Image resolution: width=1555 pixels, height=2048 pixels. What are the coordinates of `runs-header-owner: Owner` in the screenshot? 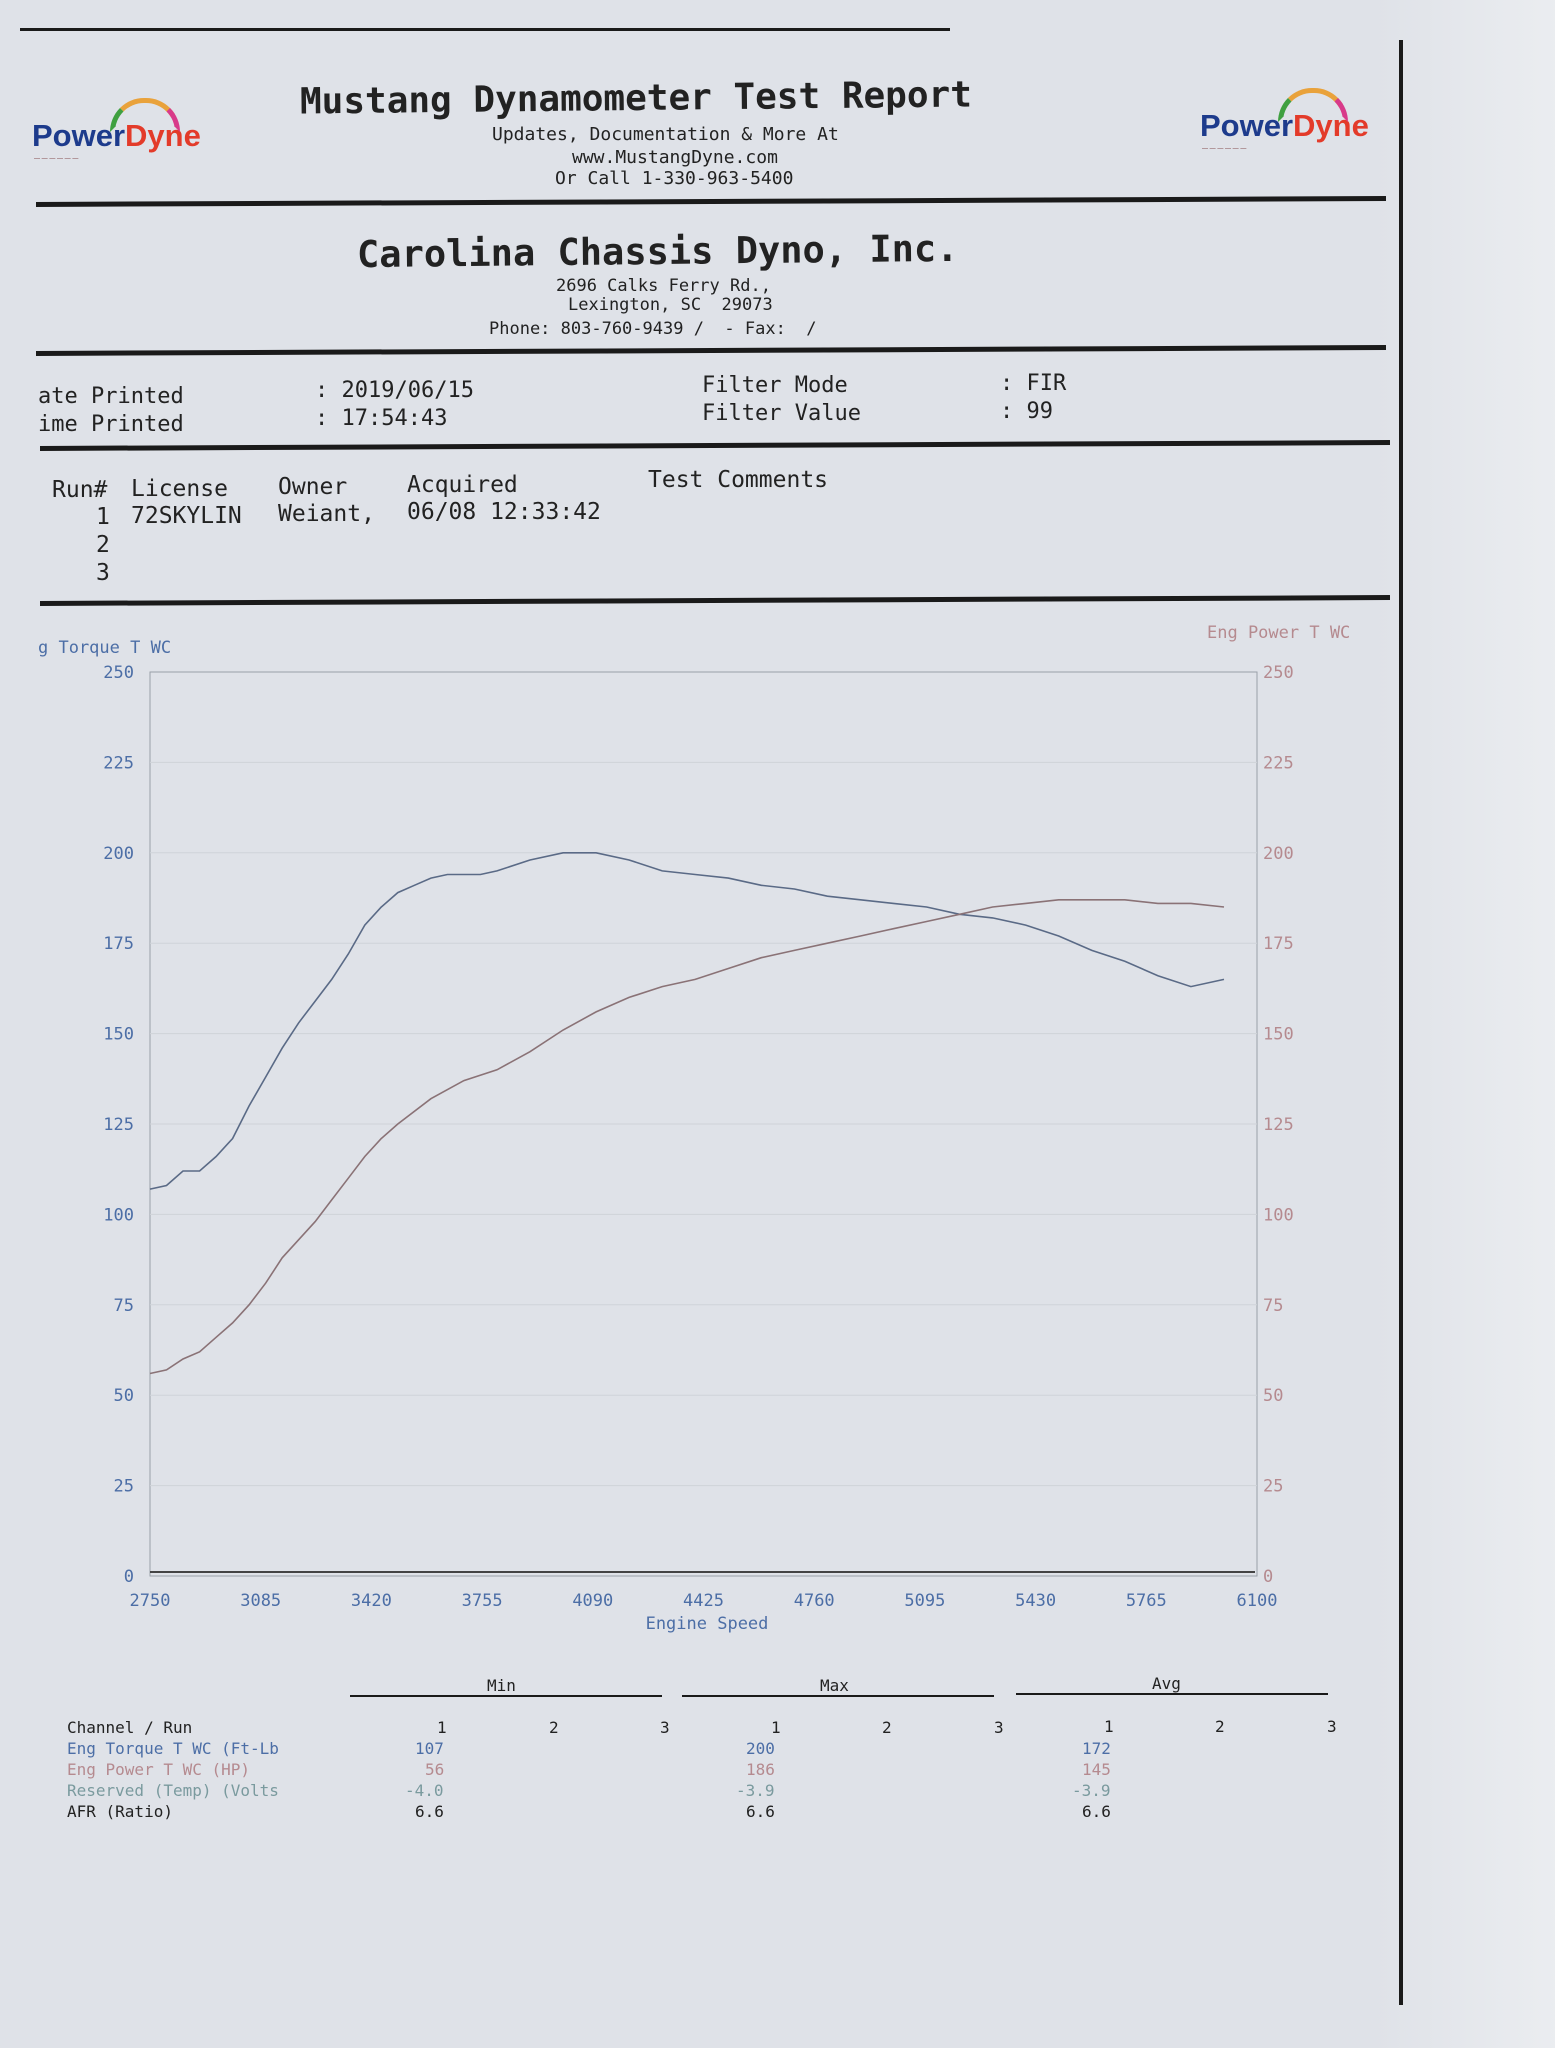 It's located at (313, 487).